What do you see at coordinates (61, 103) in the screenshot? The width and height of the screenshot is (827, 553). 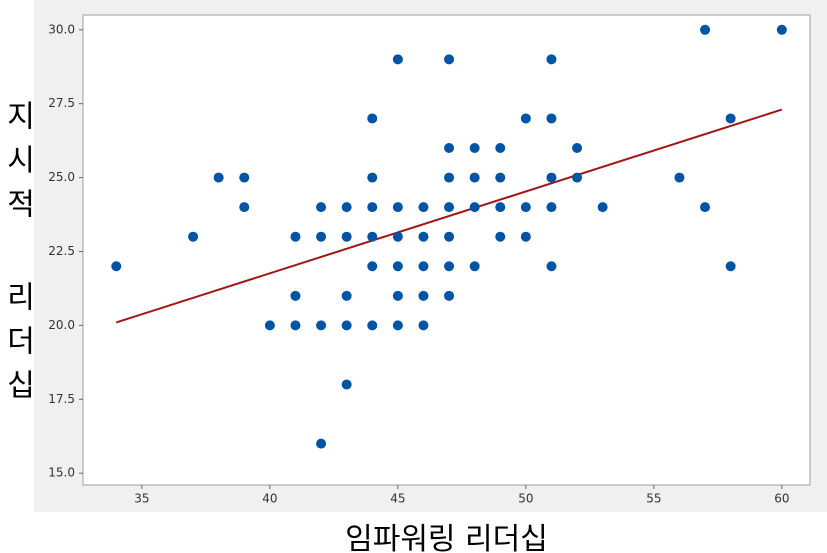 I see `y-tick-label: 27.5` at bounding box center [61, 103].